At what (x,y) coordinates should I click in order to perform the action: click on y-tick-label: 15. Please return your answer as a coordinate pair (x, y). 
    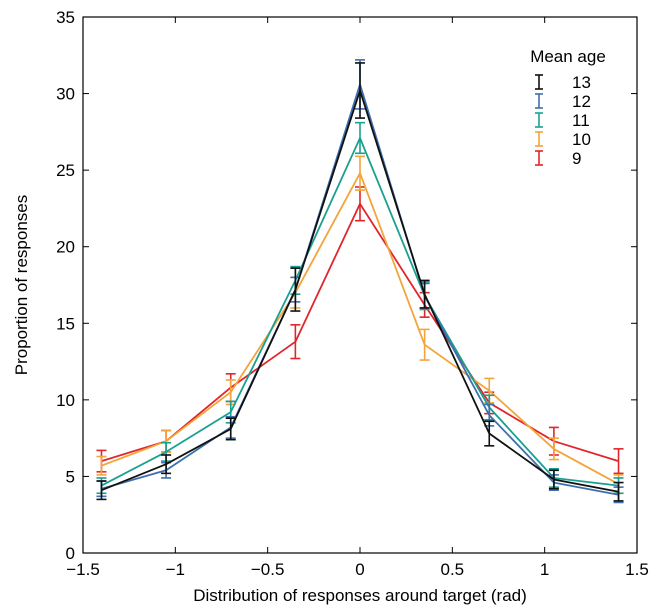
    Looking at the image, I should click on (65, 323).